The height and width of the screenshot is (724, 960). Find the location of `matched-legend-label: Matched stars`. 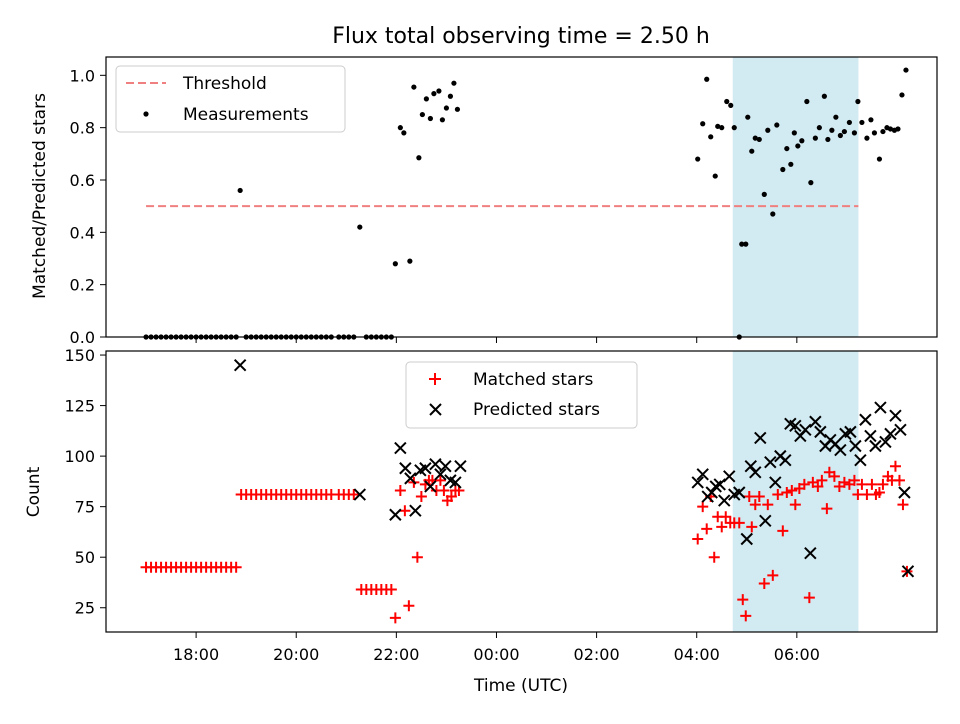

matched-legend-label: Matched stars is located at coordinates (533, 380).